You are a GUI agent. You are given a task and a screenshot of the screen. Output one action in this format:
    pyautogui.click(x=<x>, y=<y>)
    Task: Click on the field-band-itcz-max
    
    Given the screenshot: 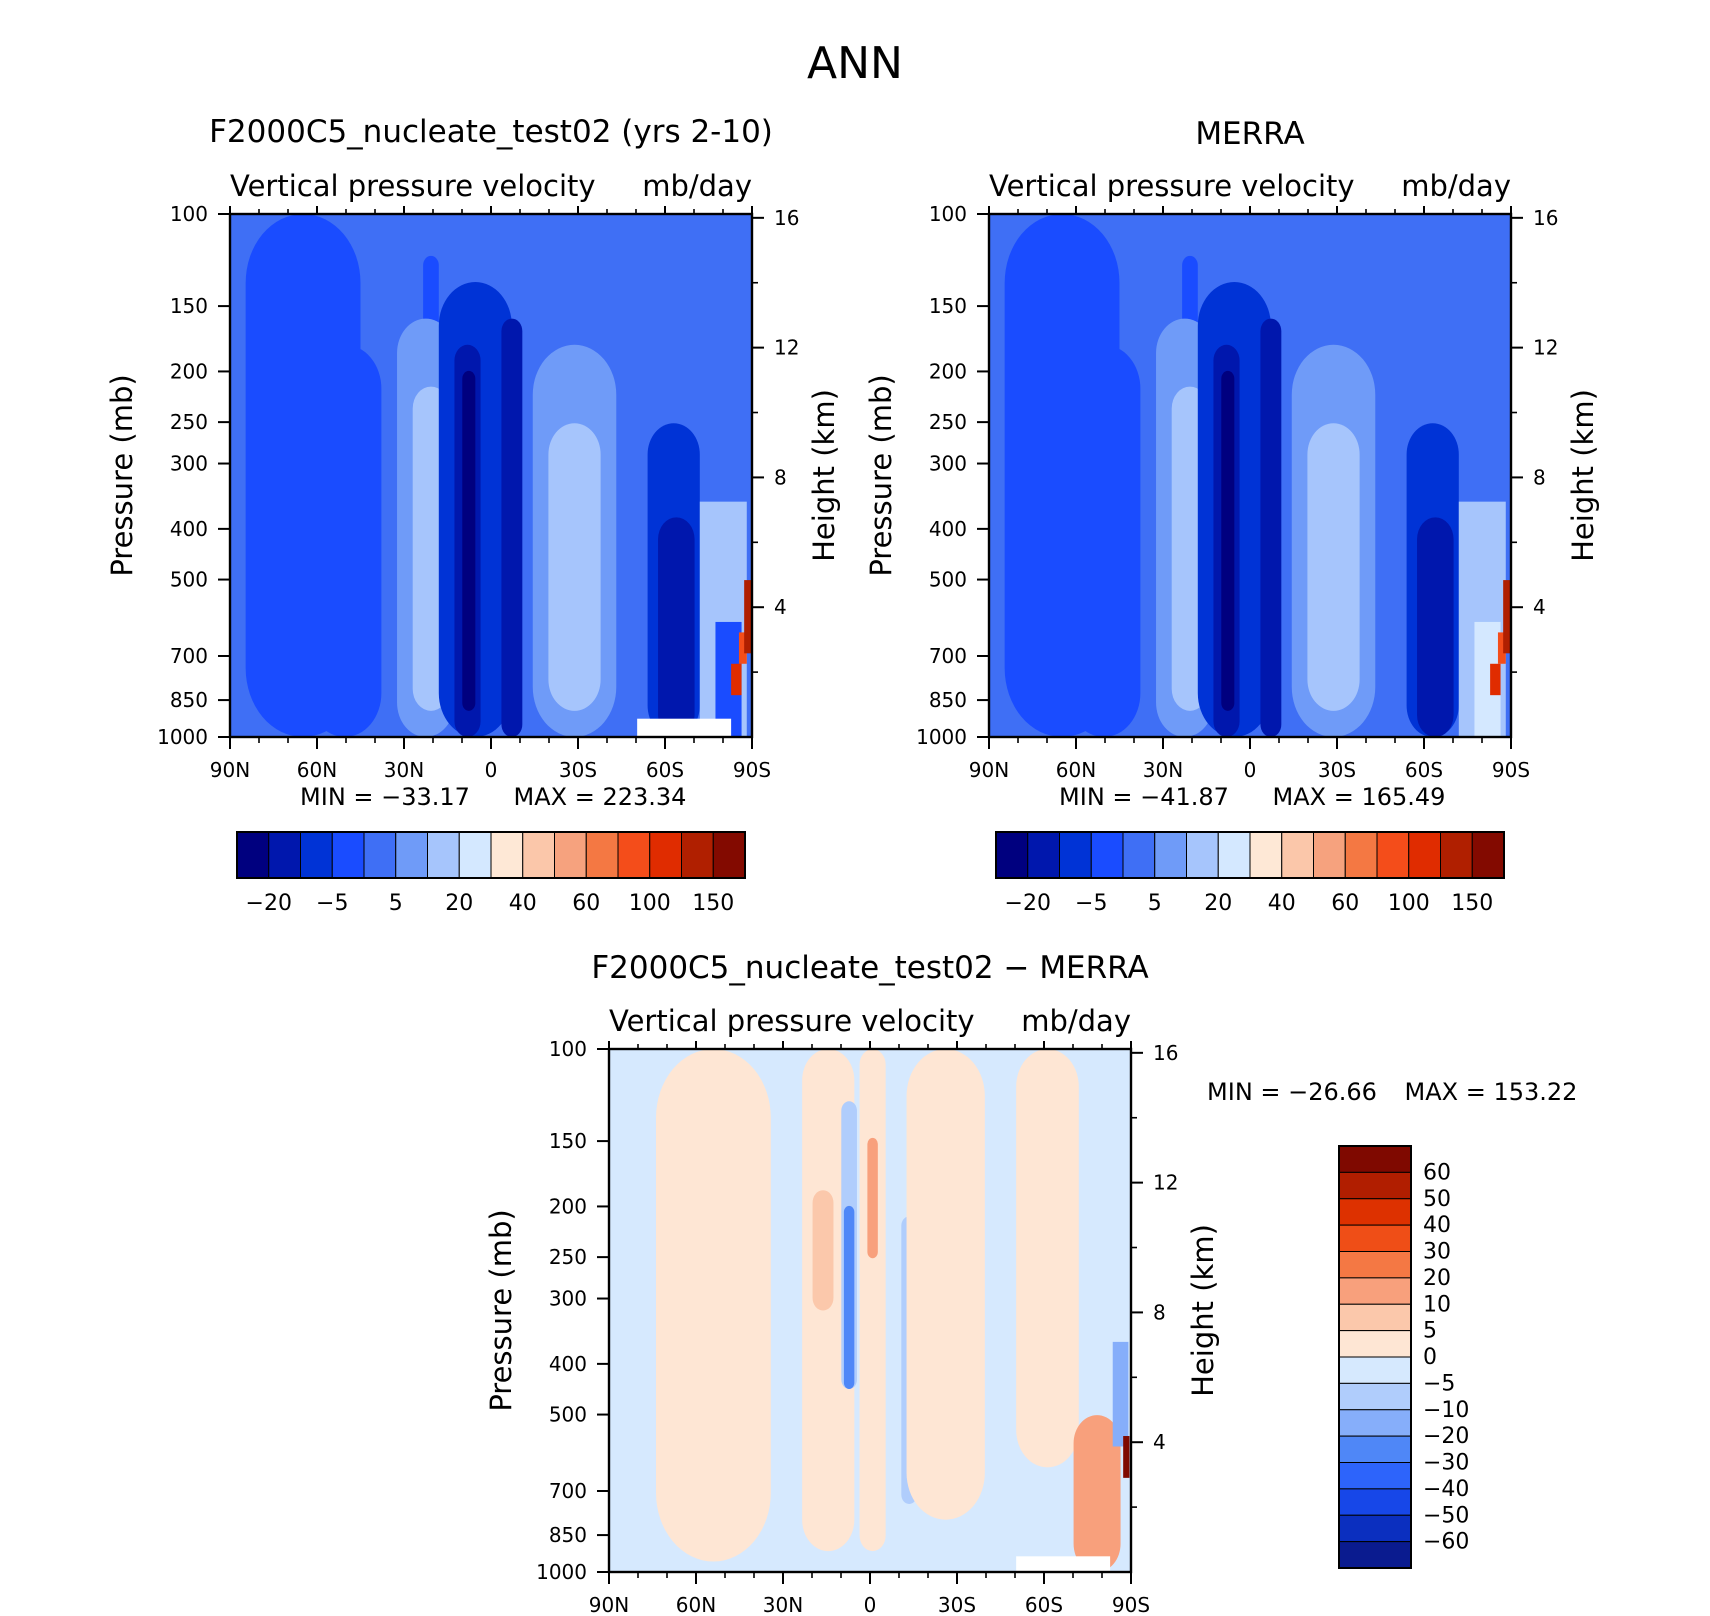 What is the action you would take?
    pyautogui.click(x=1228, y=540)
    